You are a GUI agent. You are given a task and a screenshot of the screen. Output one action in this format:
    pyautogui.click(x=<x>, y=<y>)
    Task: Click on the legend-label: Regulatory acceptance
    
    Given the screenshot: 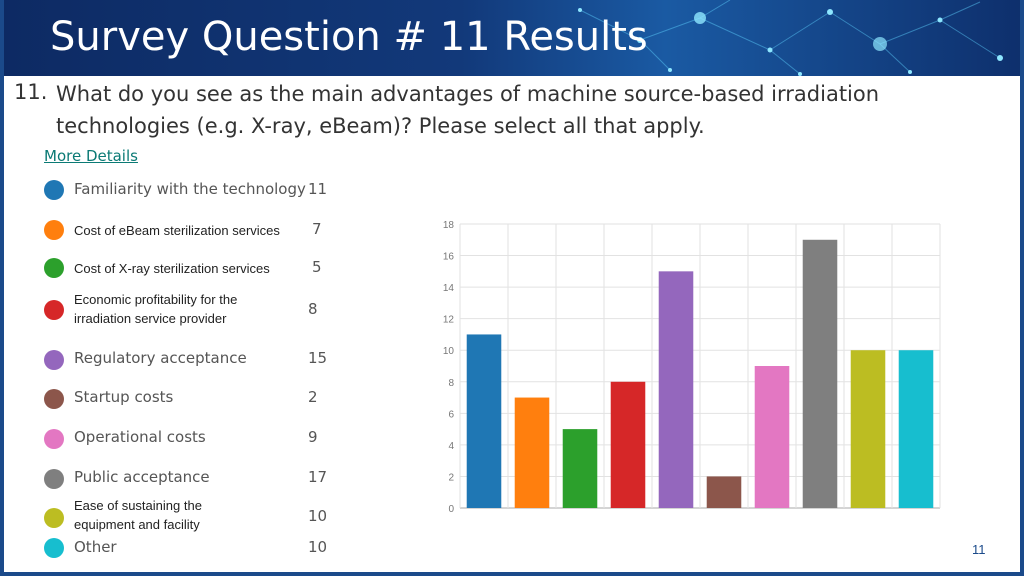 What is the action you would take?
    pyautogui.click(x=160, y=358)
    